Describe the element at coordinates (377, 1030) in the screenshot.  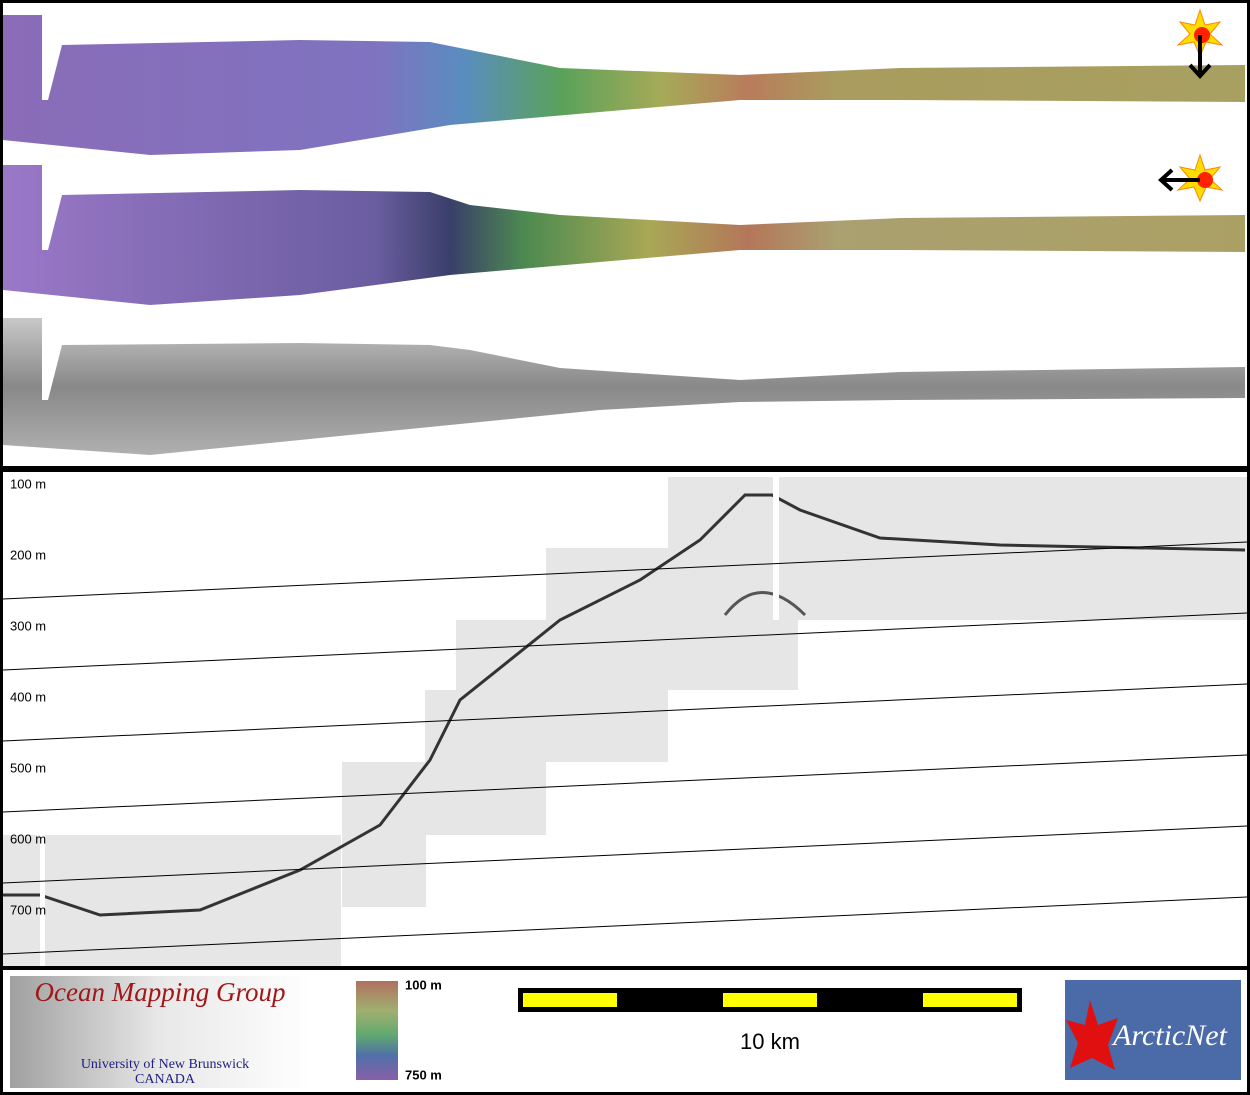
I see `colorbar` at that location.